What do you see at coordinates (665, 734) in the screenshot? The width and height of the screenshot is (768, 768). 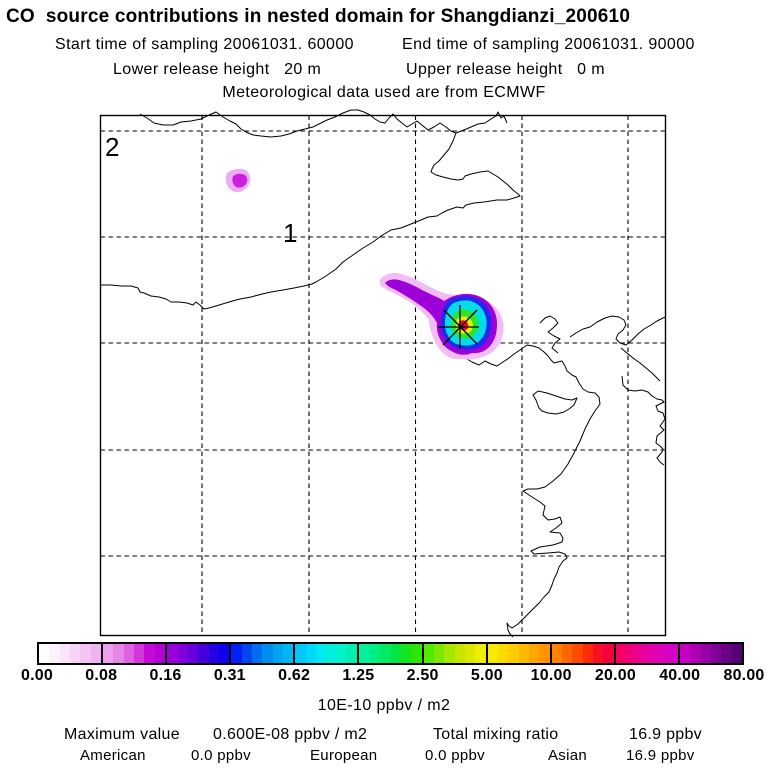 I see `total-mixing-ratio-value: 16.9 ppbv` at bounding box center [665, 734].